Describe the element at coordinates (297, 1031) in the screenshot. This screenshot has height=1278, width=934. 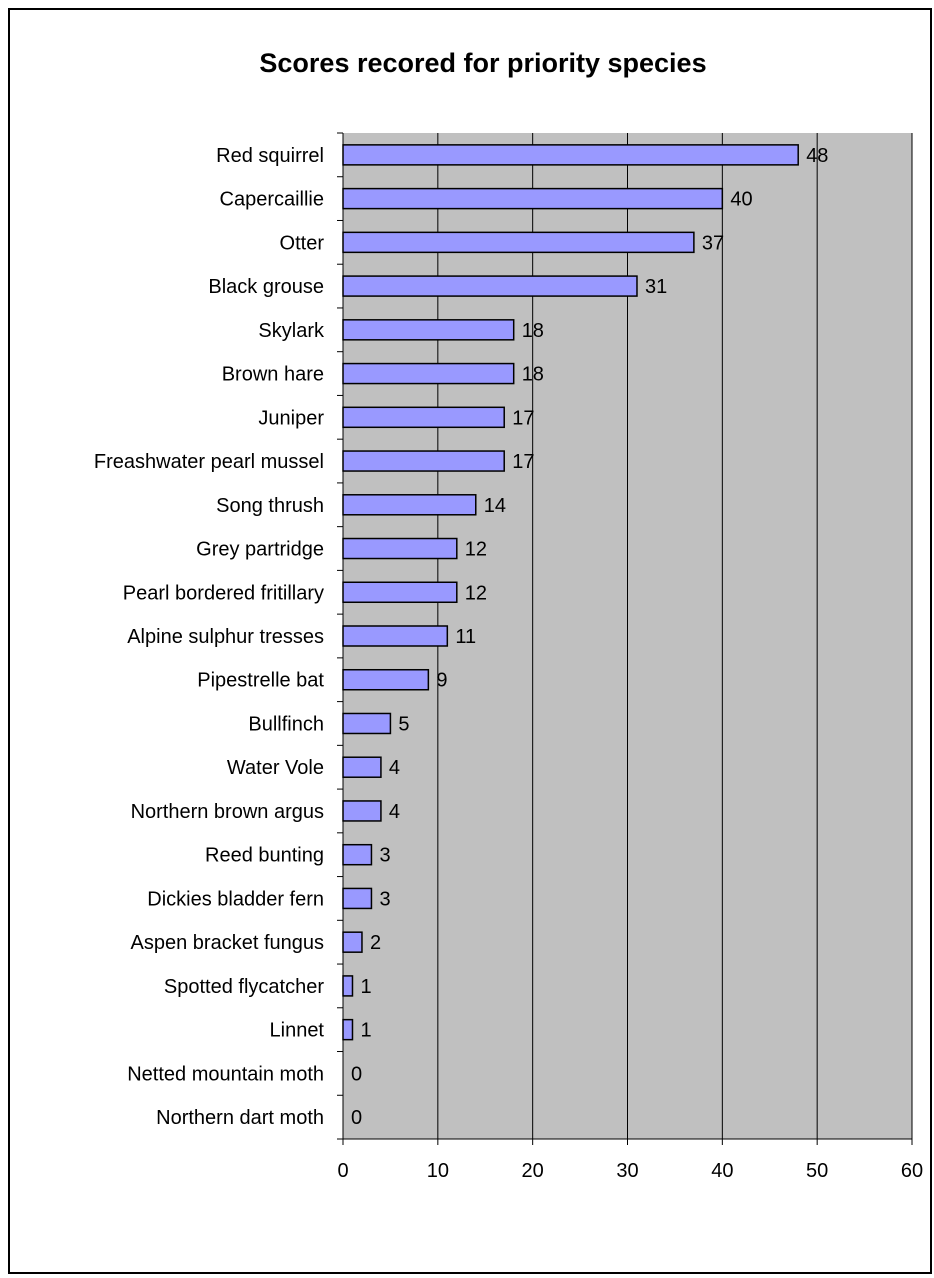
I see `category-label: Linnet` at that location.